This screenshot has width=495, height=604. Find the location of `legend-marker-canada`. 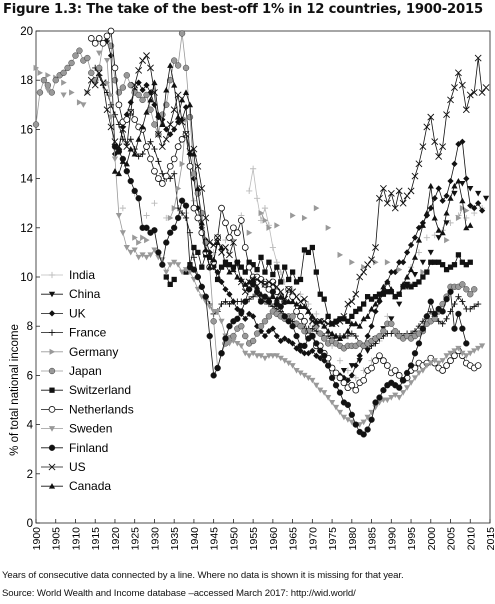

legend-marker-canada is located at coordinates (52, 486).